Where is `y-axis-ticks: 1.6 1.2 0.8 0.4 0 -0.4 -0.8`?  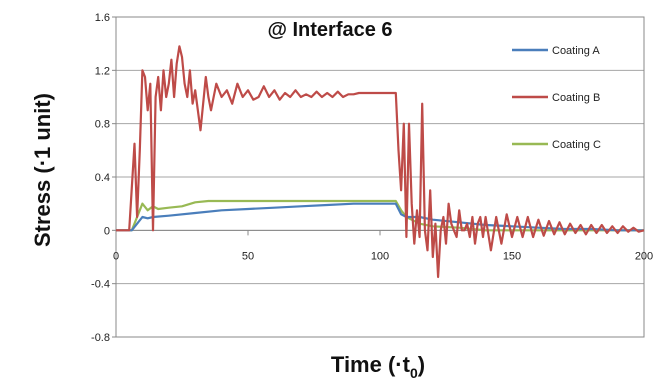 y-axis-ticks: 1.6 1.2 0.8 0.4 0 -0.4 -0.8 is located at coordinates (103, 178).